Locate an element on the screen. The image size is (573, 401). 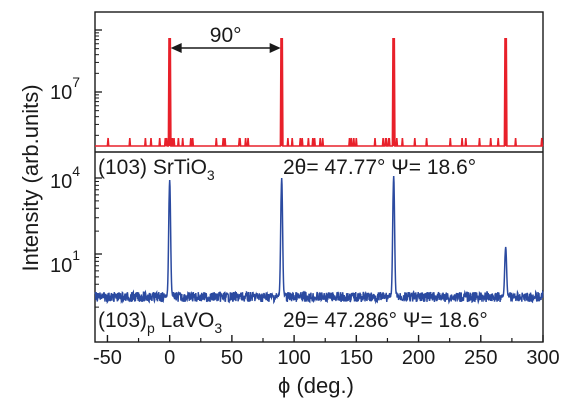
peak-spacing-annotation: 90° is located at coordinates (225, 38).